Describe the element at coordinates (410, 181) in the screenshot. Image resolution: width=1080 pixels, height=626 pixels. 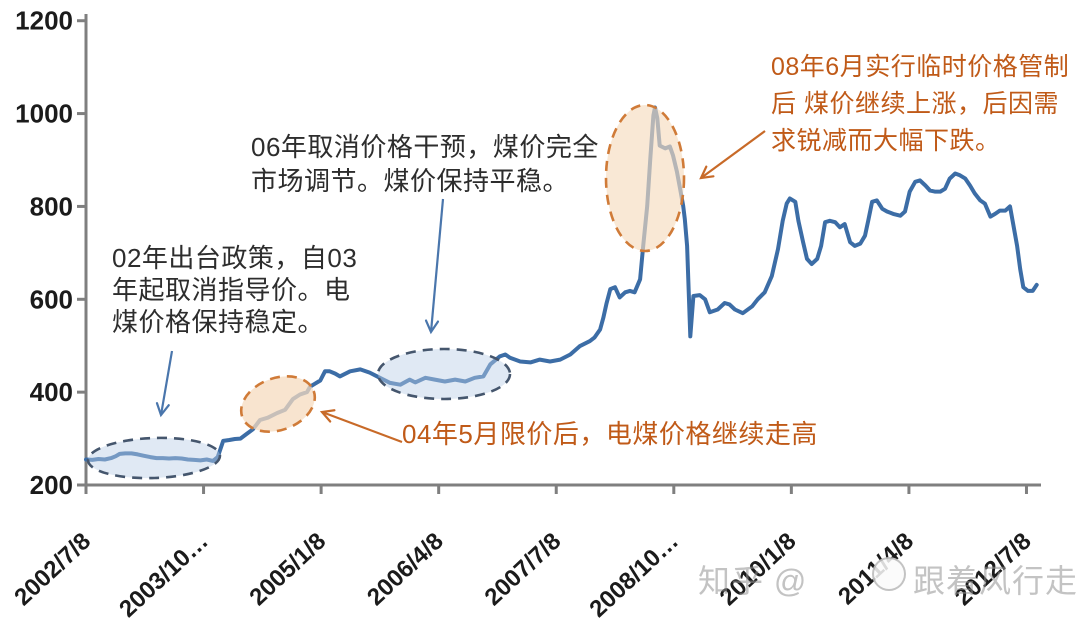
I see `annotation-text-line: 市场调节。煤价保持平稳。` at that location.